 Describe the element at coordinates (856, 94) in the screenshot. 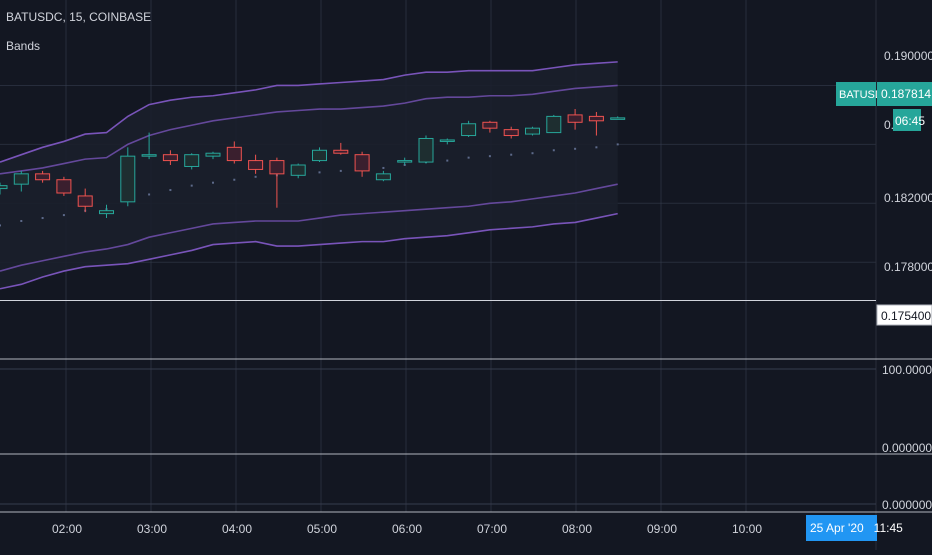

I see `last-price-symbol-tag` at that location.